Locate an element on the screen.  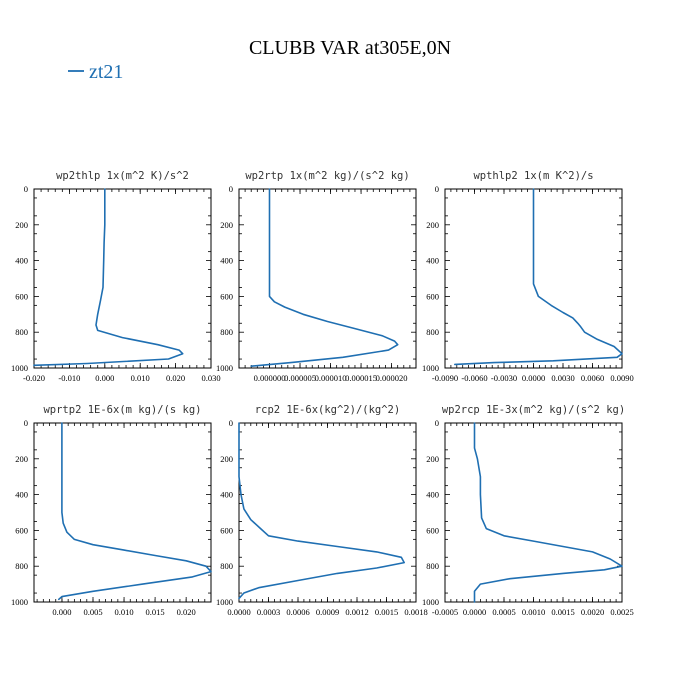
x-tick-label: 0.0010 is located at coordinates (533, 612).